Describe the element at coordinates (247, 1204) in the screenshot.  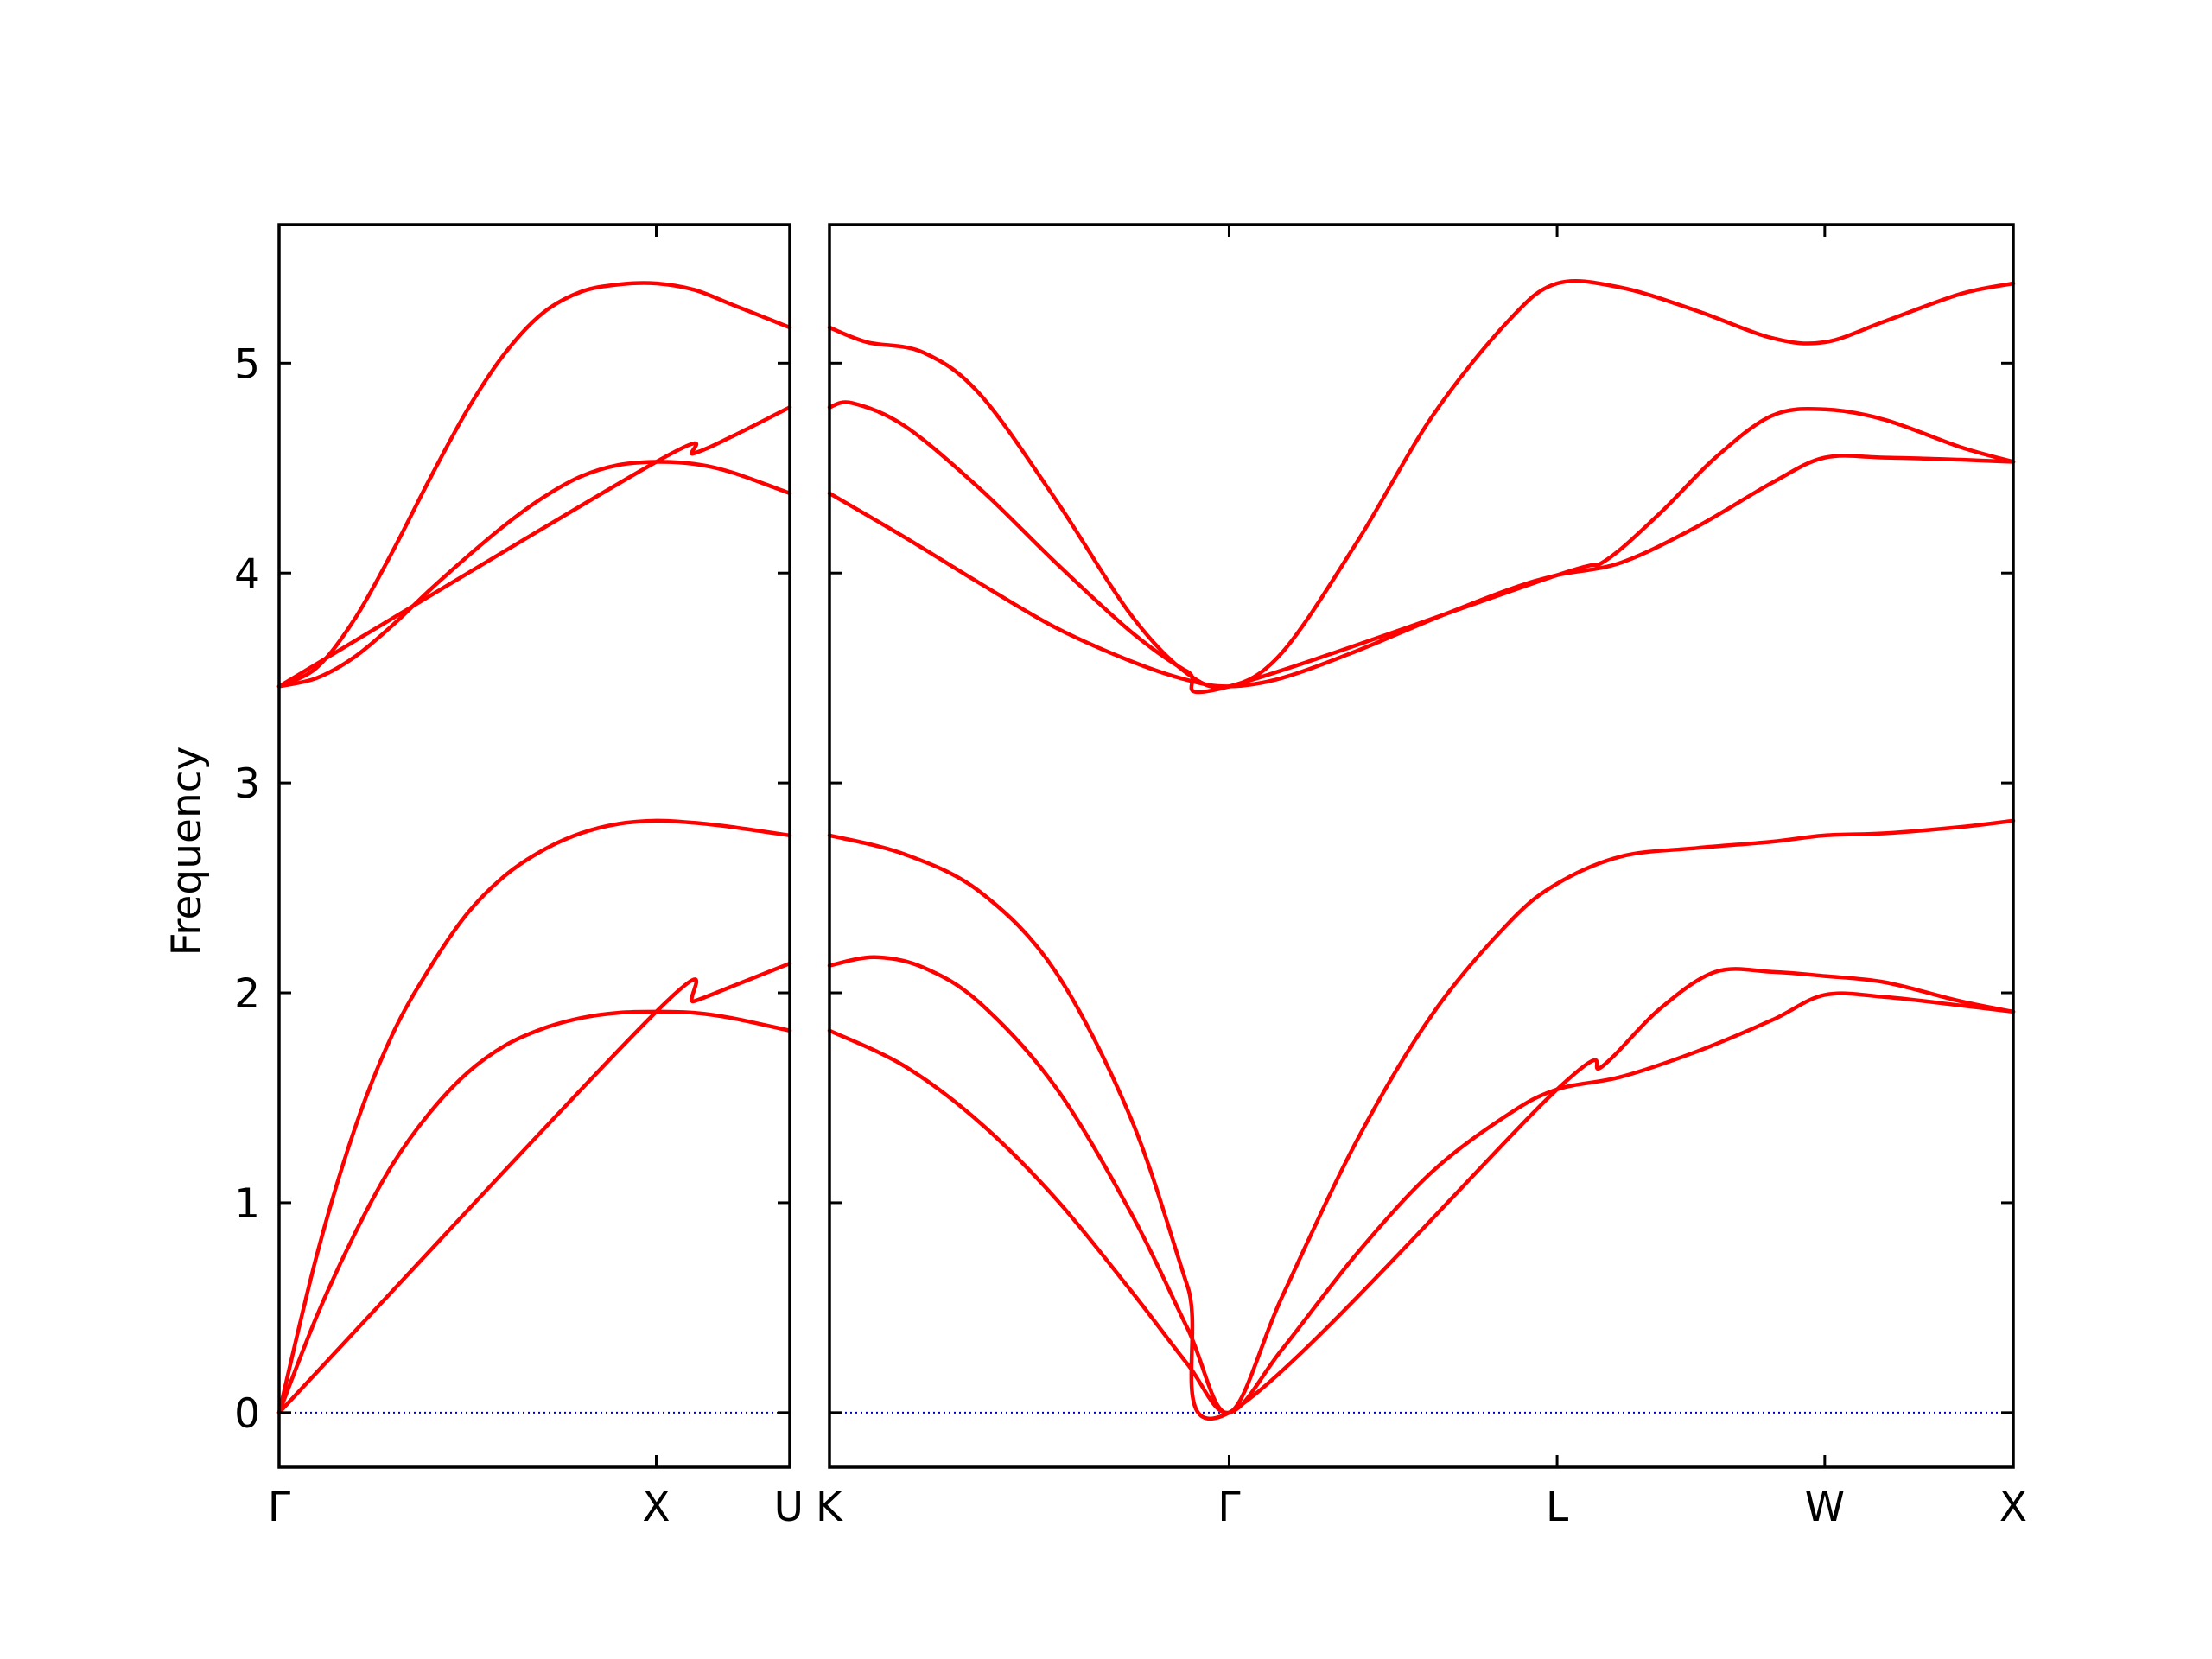
I see `y-tick-label: 1` at that location.